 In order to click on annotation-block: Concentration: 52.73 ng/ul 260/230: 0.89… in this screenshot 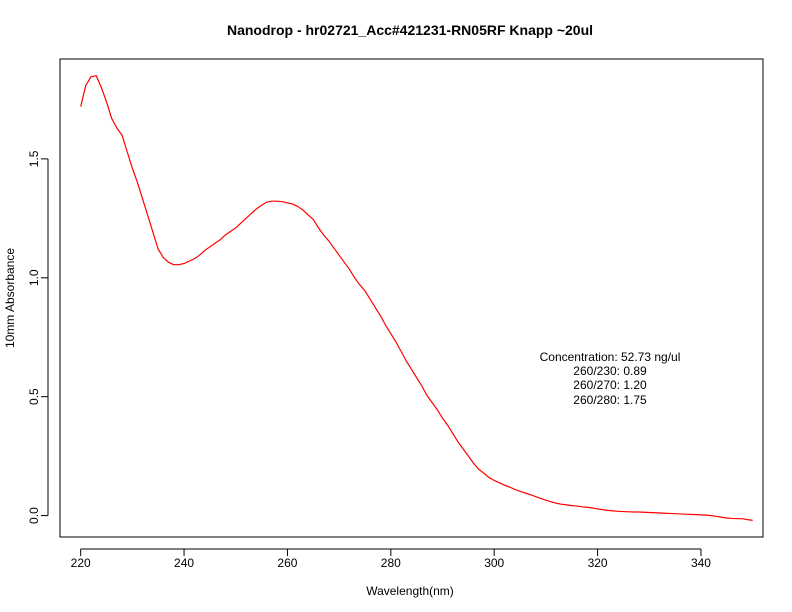, I will do `click(610, 378)`.